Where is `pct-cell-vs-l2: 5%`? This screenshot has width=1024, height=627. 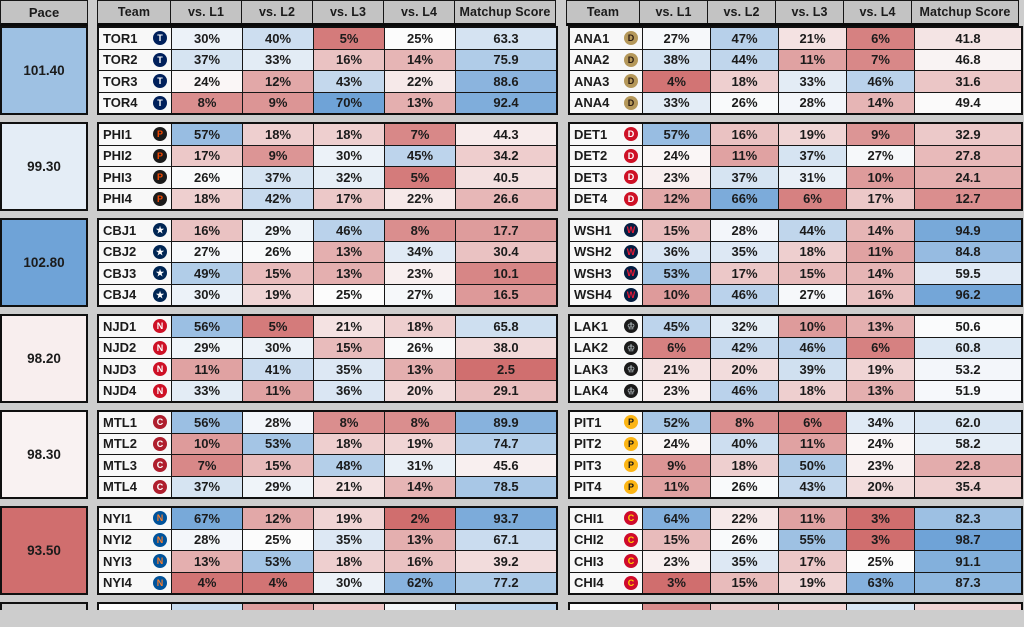 pct-cell-vs-l2: 5% is located at coordinates (278, 326).